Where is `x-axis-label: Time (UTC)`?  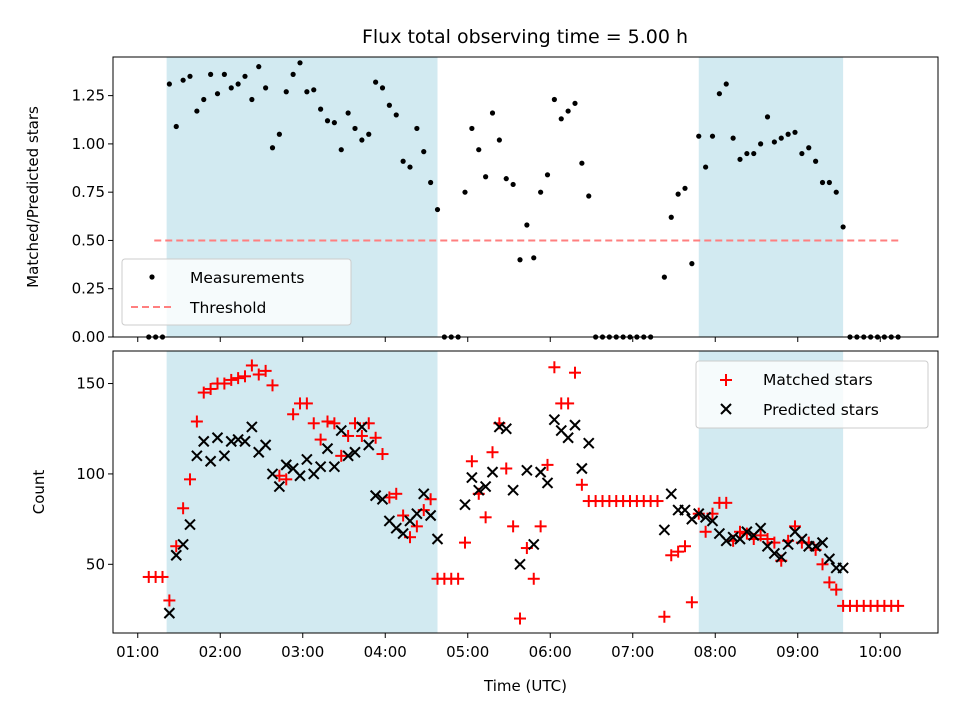
x-axis-label: Time (UTC) is located at coordinates (525, 686).